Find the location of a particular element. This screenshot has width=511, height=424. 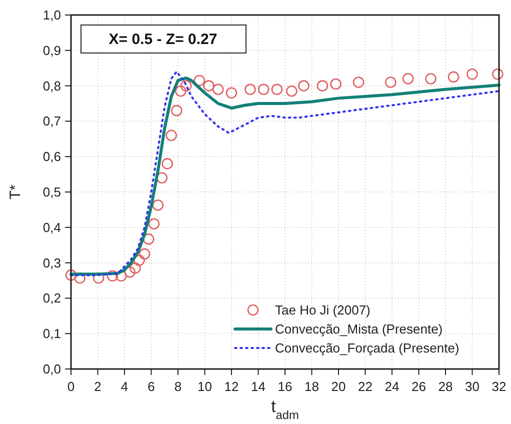

x-tick-label: 6 is located at coordinates (151, 386).